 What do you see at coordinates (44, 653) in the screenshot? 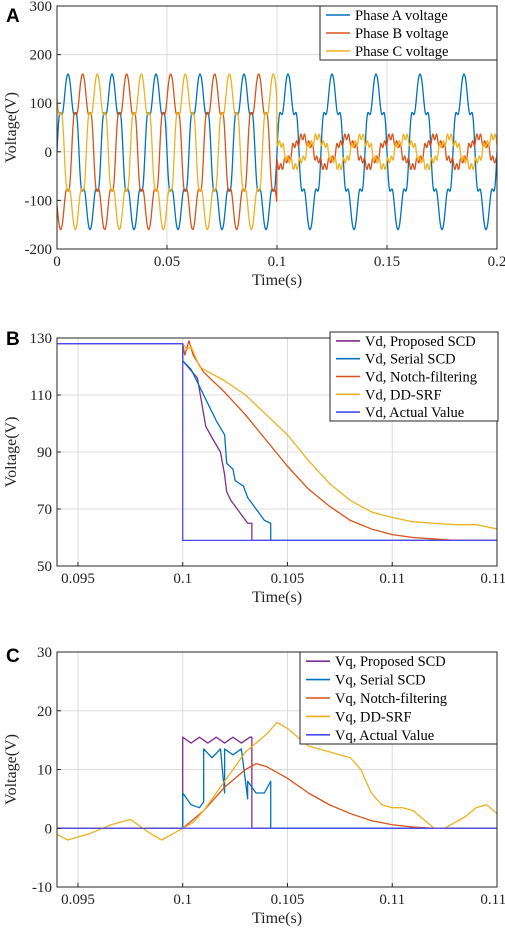
I see `y-tick-label: 30` at bounding box center [44, 653].